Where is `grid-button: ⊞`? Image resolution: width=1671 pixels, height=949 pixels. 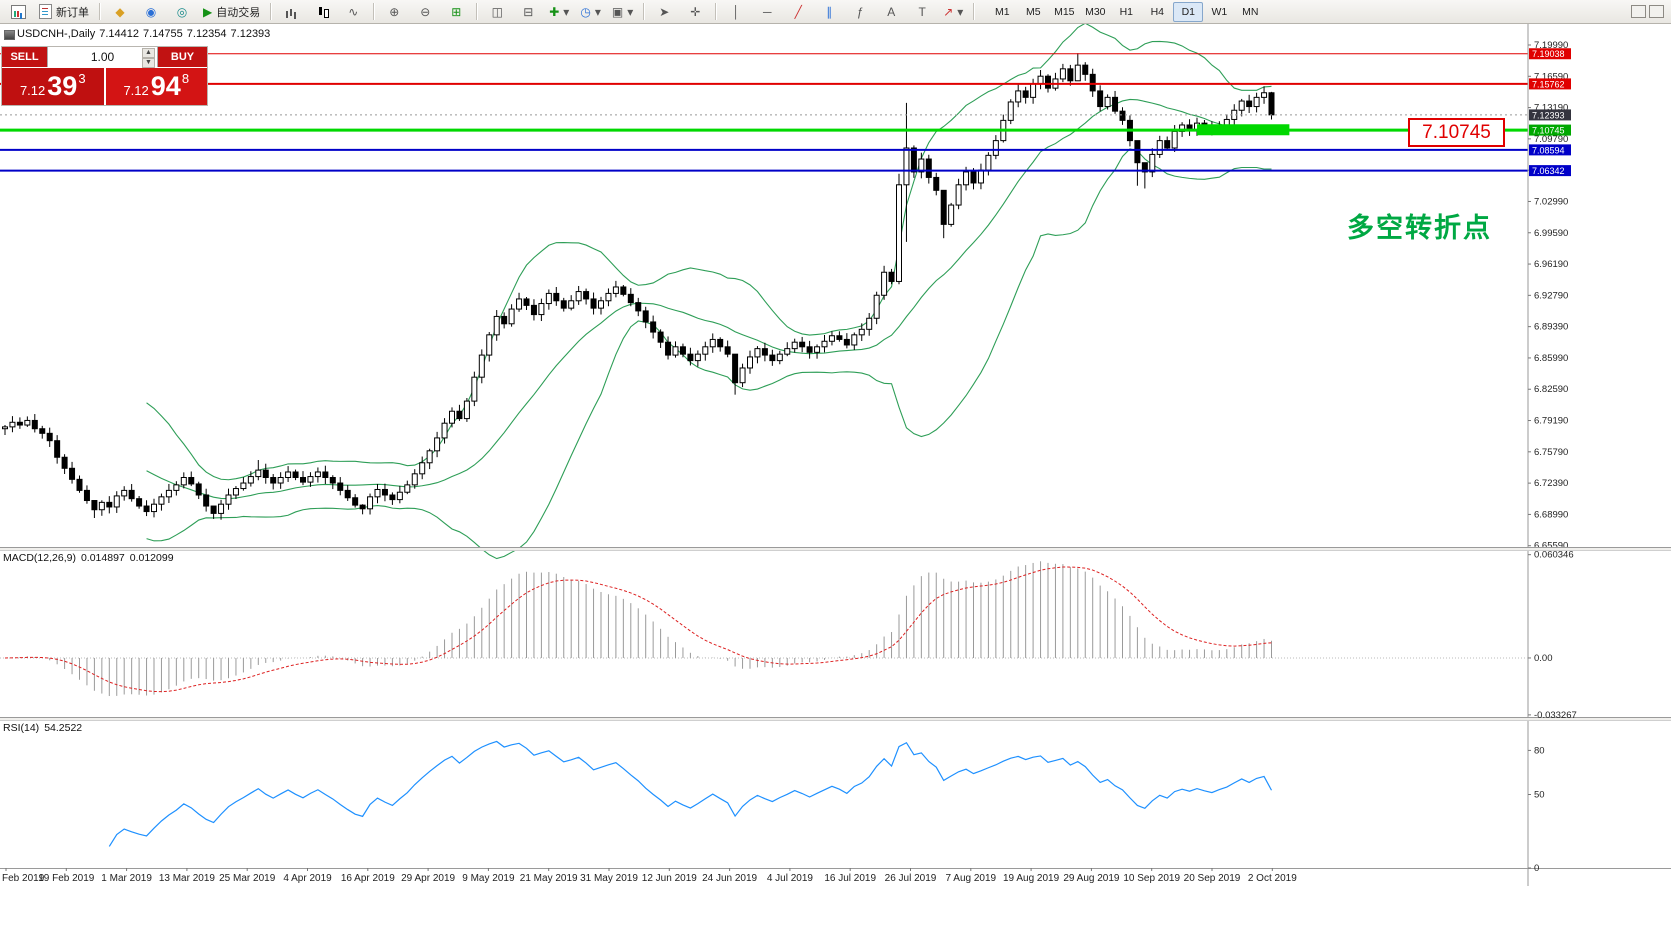
grid-button: ⊞ is located at coordinates (456, 12).